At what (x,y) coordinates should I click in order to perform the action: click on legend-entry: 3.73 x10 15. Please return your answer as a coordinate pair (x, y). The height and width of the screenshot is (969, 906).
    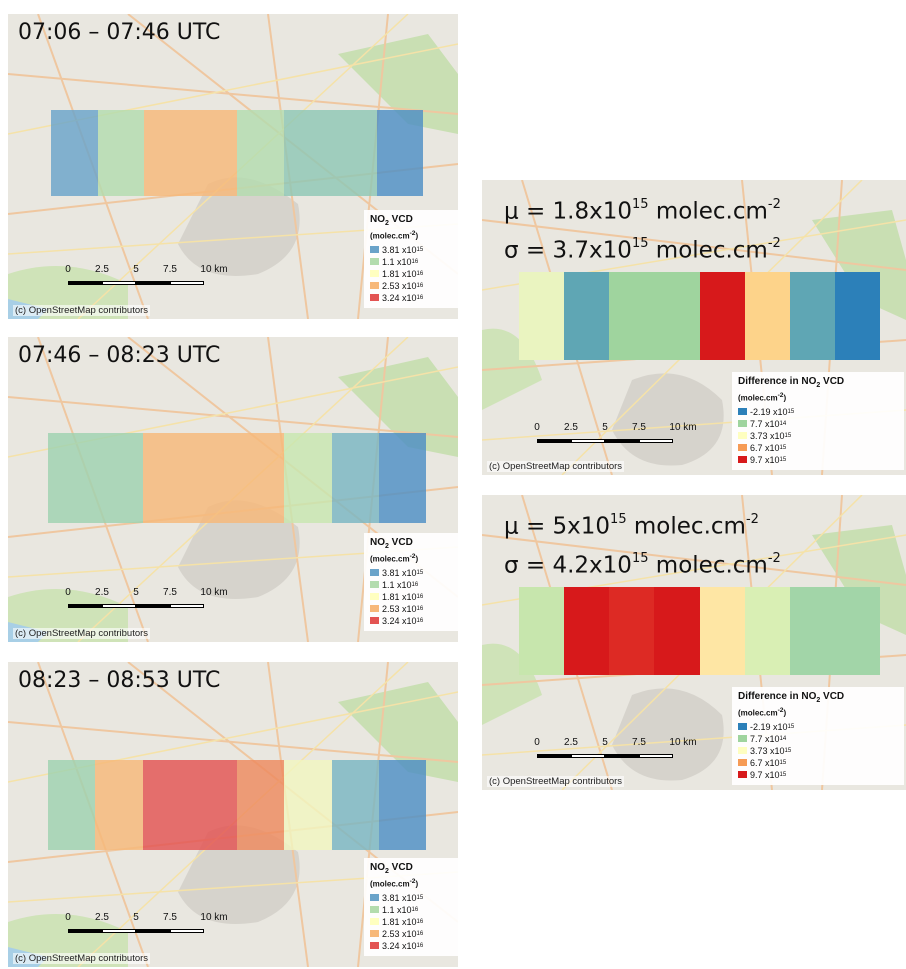
    Looking at the image, I should click on (818, 436).